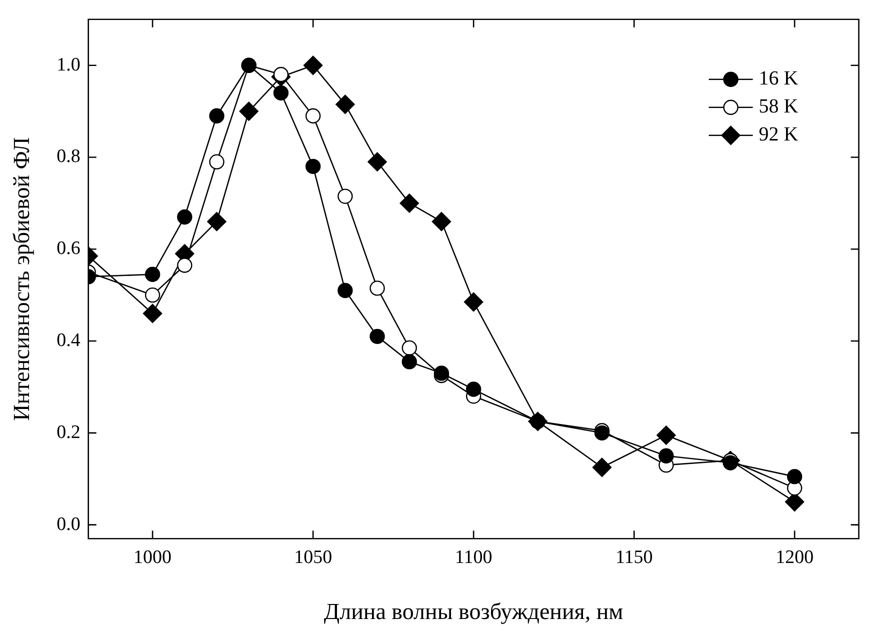 The image size is (869, 641). What do you see at coordinates (474, 611) in the screenshot?
I see `x-axis-title: Длина волны возбуждения, нм` at bounding box center [474, 611].